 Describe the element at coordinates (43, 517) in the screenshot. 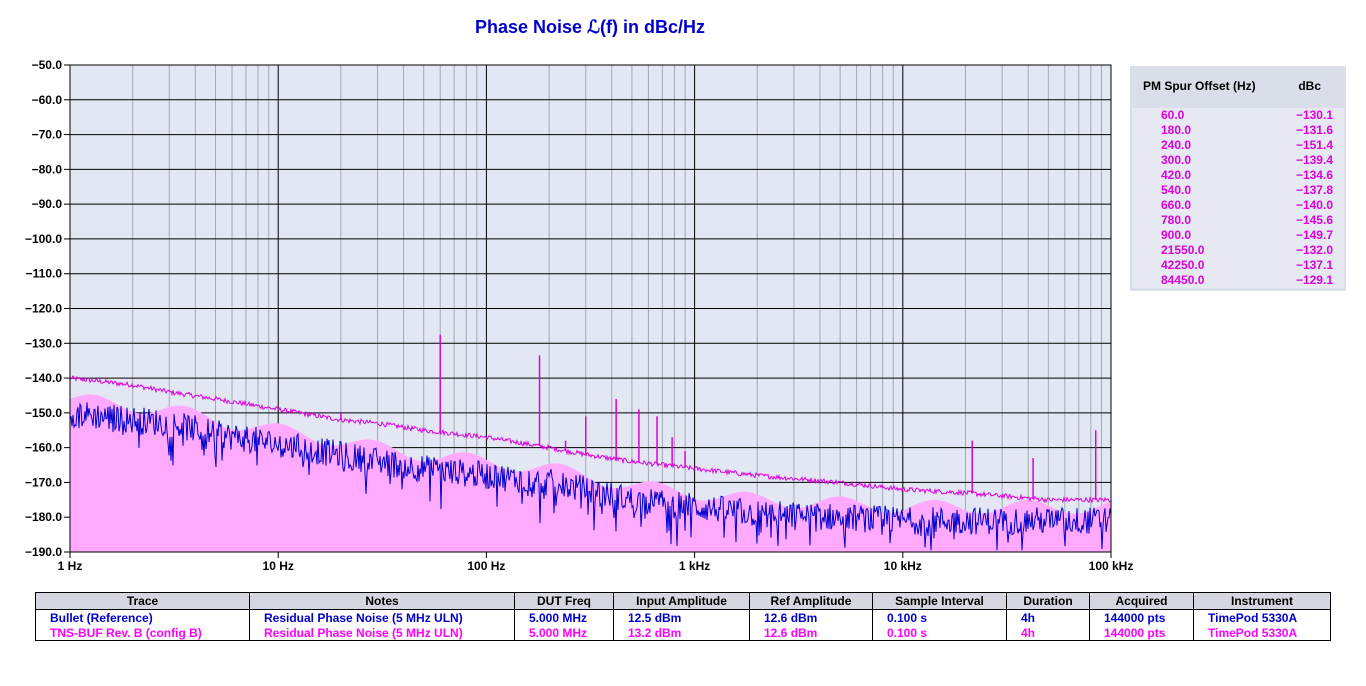

I see `y-tick-label: −180.0` at that location.